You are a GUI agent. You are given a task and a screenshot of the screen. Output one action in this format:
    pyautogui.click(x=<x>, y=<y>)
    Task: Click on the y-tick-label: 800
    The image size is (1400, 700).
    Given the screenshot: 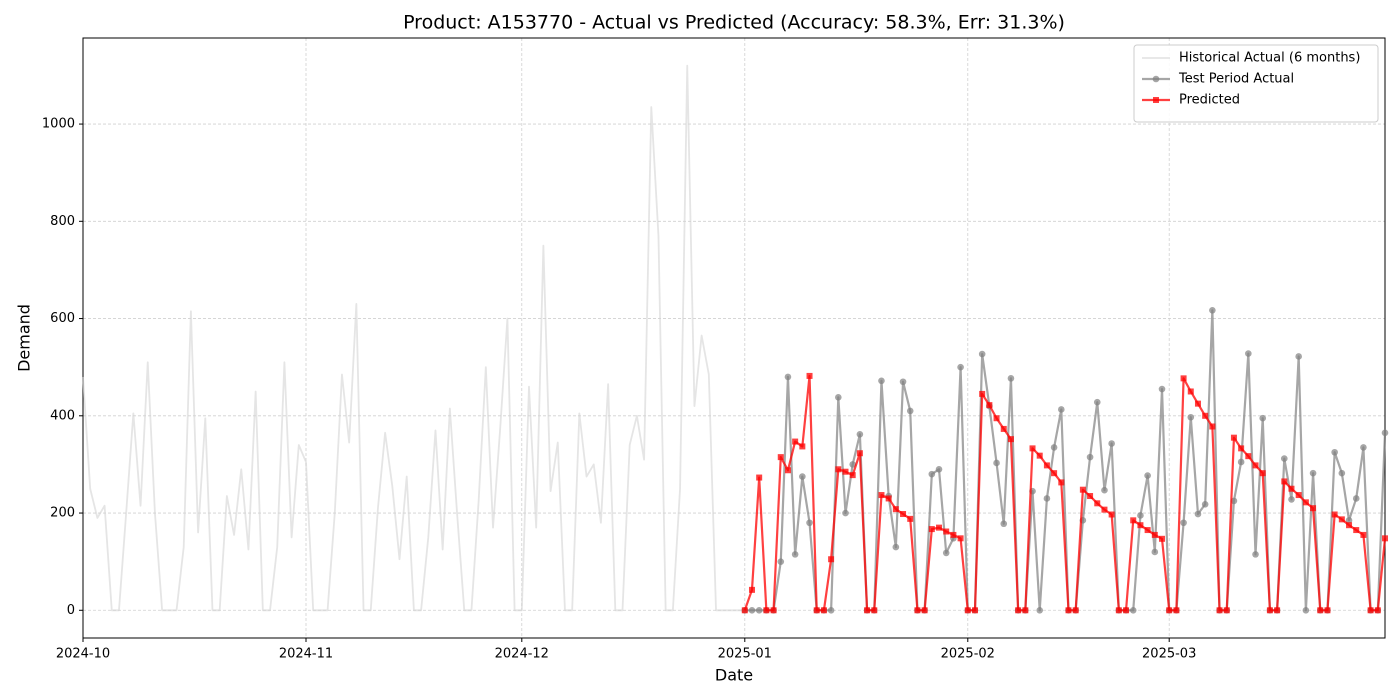 What is the action you would take?
    pyautogui.click(x=62, y=221)
    